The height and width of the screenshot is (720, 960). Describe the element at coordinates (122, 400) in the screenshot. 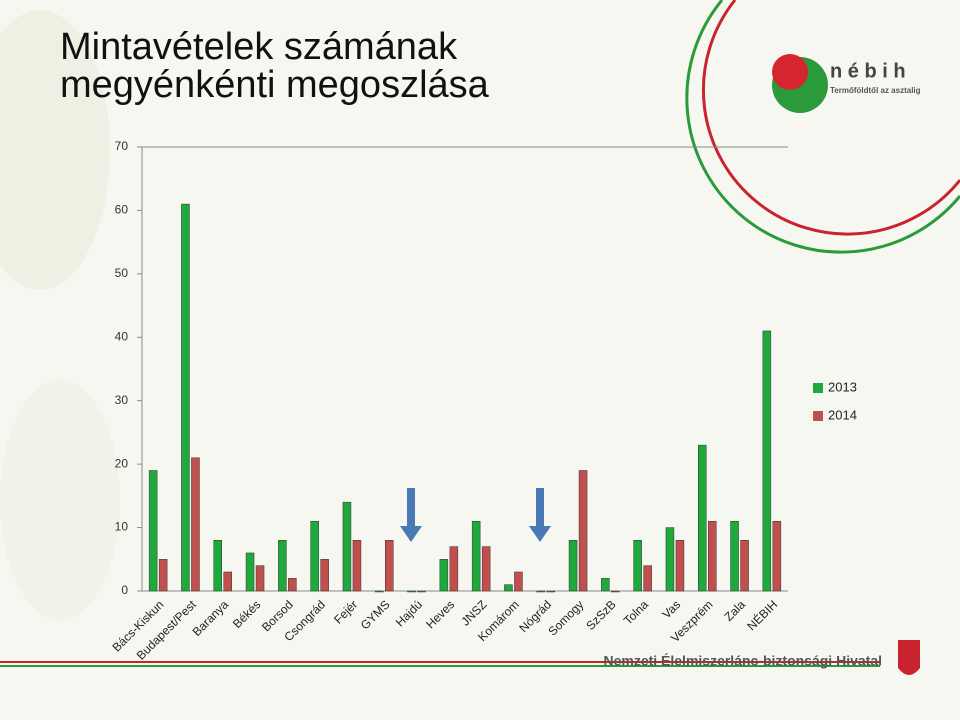

I see `y-tick-label: 30` at that location.